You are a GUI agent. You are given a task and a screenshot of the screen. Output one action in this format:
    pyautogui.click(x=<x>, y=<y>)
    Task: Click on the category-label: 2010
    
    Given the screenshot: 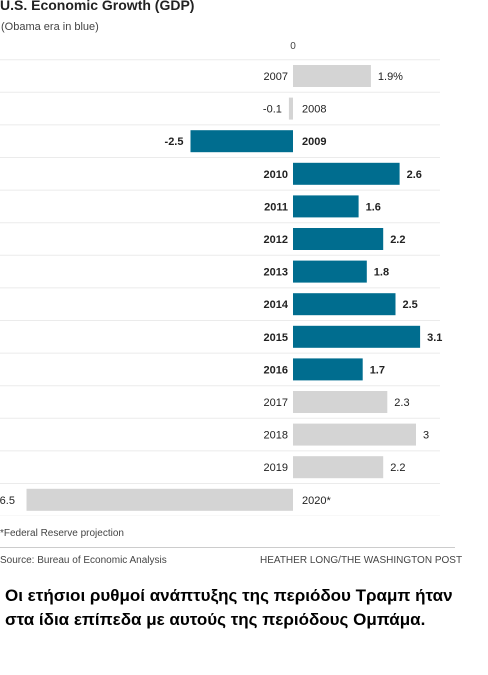 What is the action you would take?
    pyautogui.click(x=276, y=175)
    